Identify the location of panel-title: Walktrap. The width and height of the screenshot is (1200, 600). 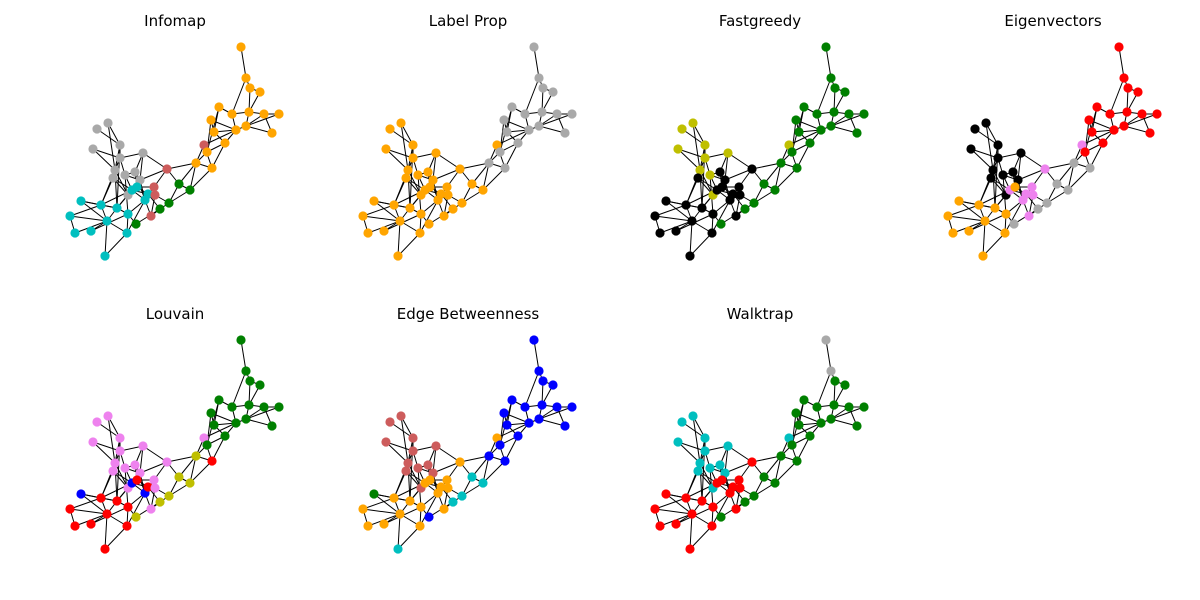
(760, 314).